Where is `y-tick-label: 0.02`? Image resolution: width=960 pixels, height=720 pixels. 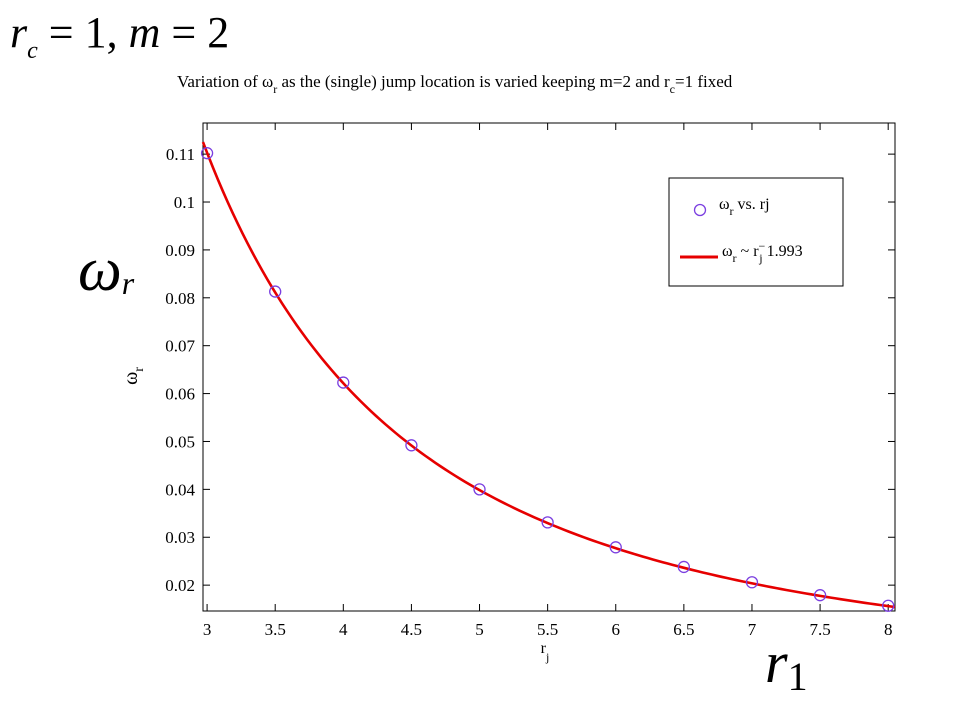
y-tick-label: 0.02 is located at coordinates (180, 585).